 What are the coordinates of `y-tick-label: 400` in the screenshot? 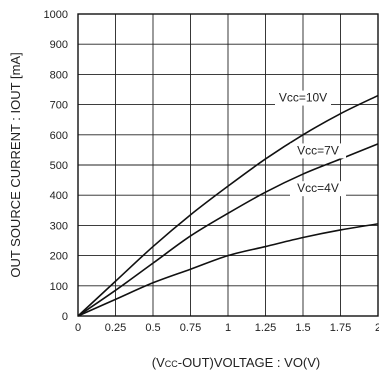 It's located at (59, 196).